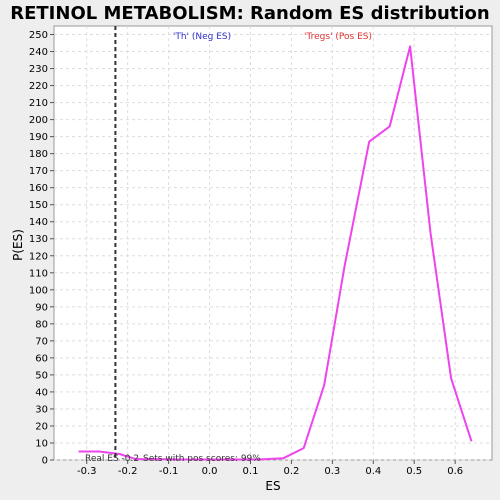 The height and width of the screenshot is (500, 500). Describe the element at coordinates (128, 471) in the screenshot. I see `x-tick-label: -0.2` at that location.